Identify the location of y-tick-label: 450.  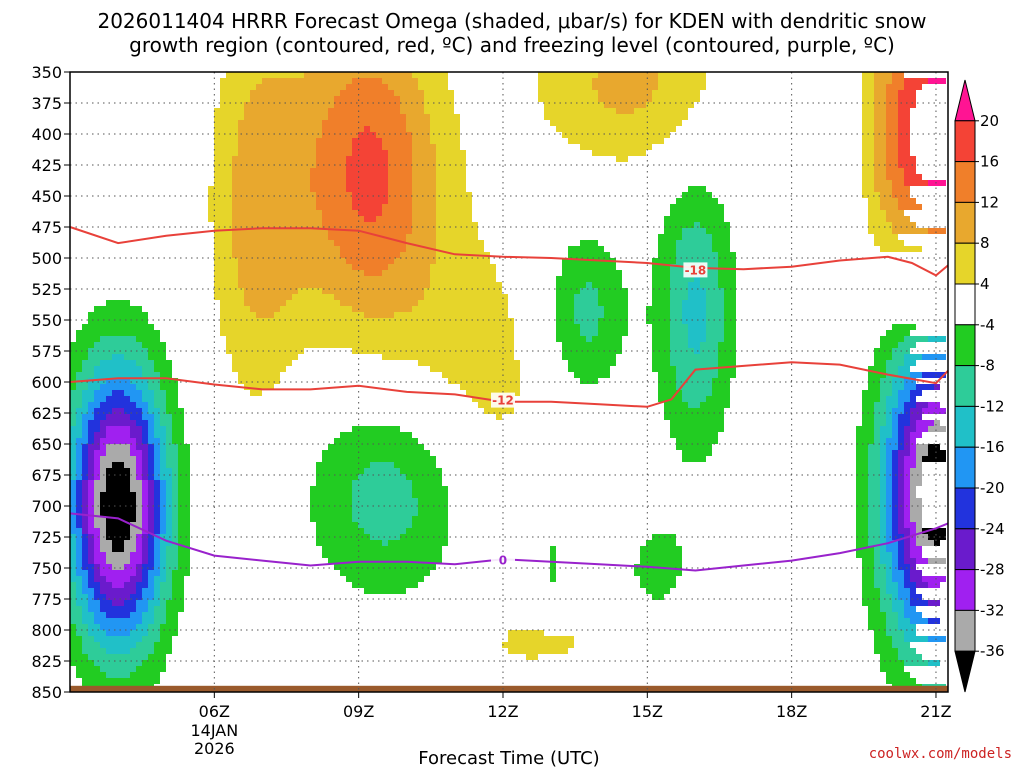
(46, 196).